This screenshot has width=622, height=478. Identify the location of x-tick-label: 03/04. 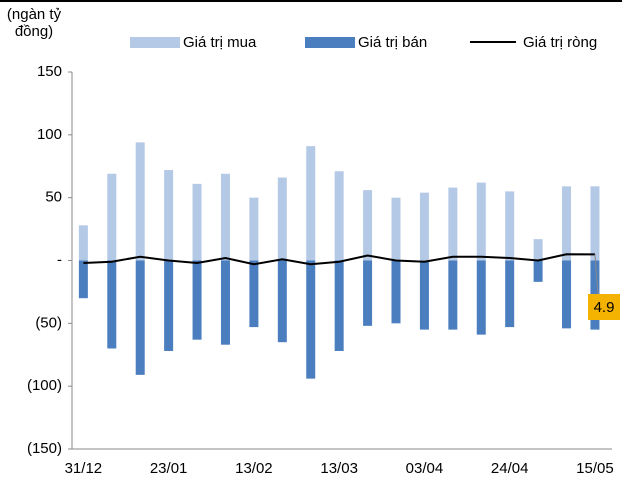
(425, 468).